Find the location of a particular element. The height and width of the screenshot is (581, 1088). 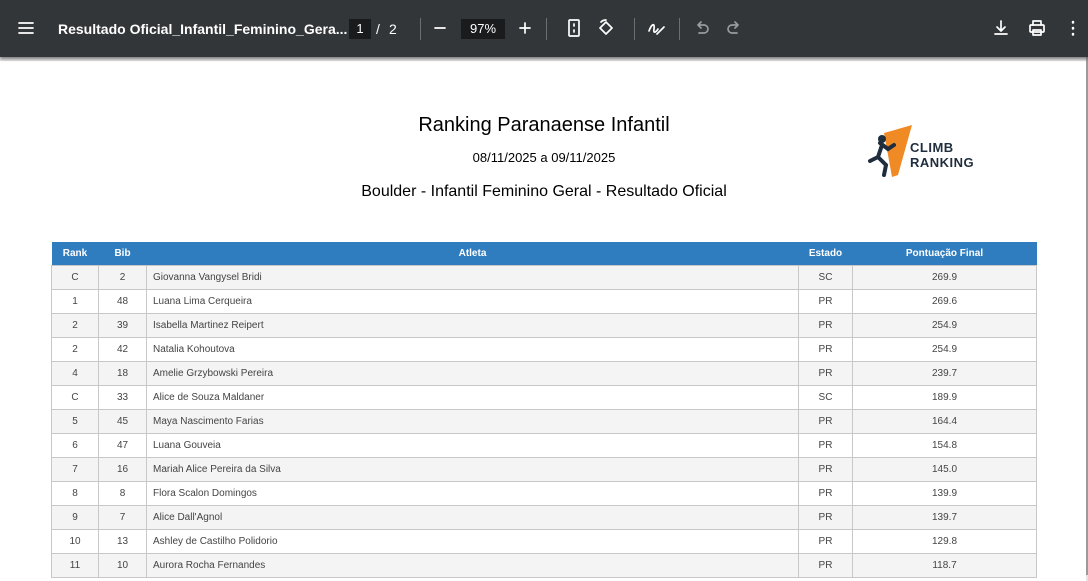

table-cell: 139.7 is located at coordinates (944, 517).